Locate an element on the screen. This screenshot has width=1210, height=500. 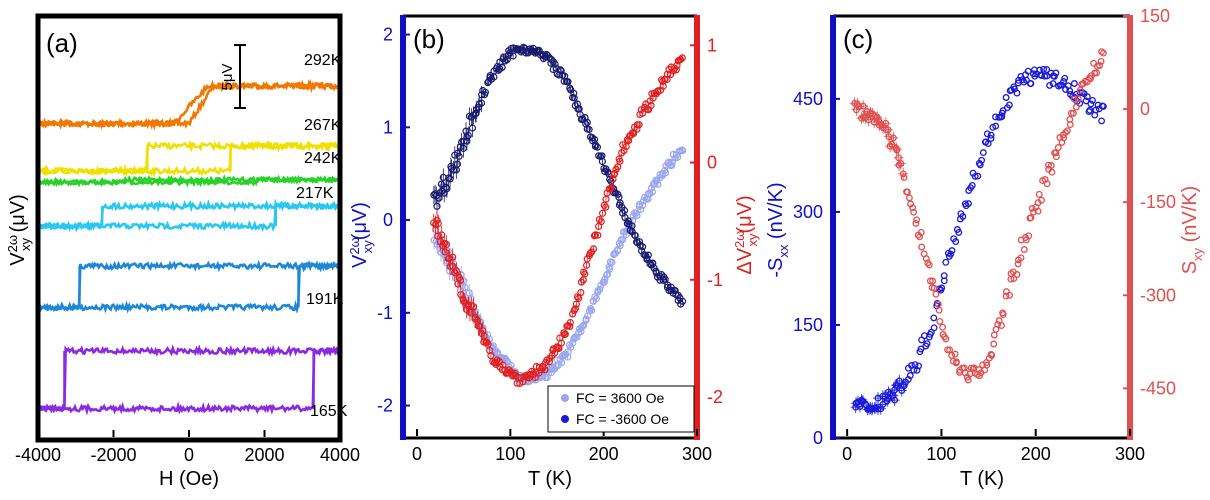
panel-c-xlabel: T (K) is located at coordinates (982, 479).